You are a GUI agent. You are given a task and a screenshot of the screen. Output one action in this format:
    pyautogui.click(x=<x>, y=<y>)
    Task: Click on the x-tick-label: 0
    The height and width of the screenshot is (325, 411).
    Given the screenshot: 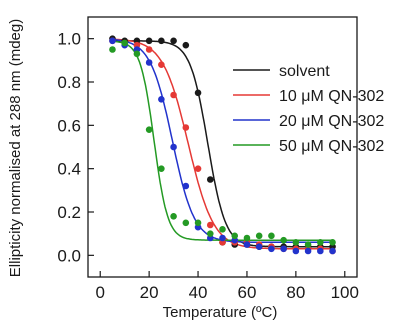 What is the action you would take?
    pyautogui.click(x=99, y=292)
    